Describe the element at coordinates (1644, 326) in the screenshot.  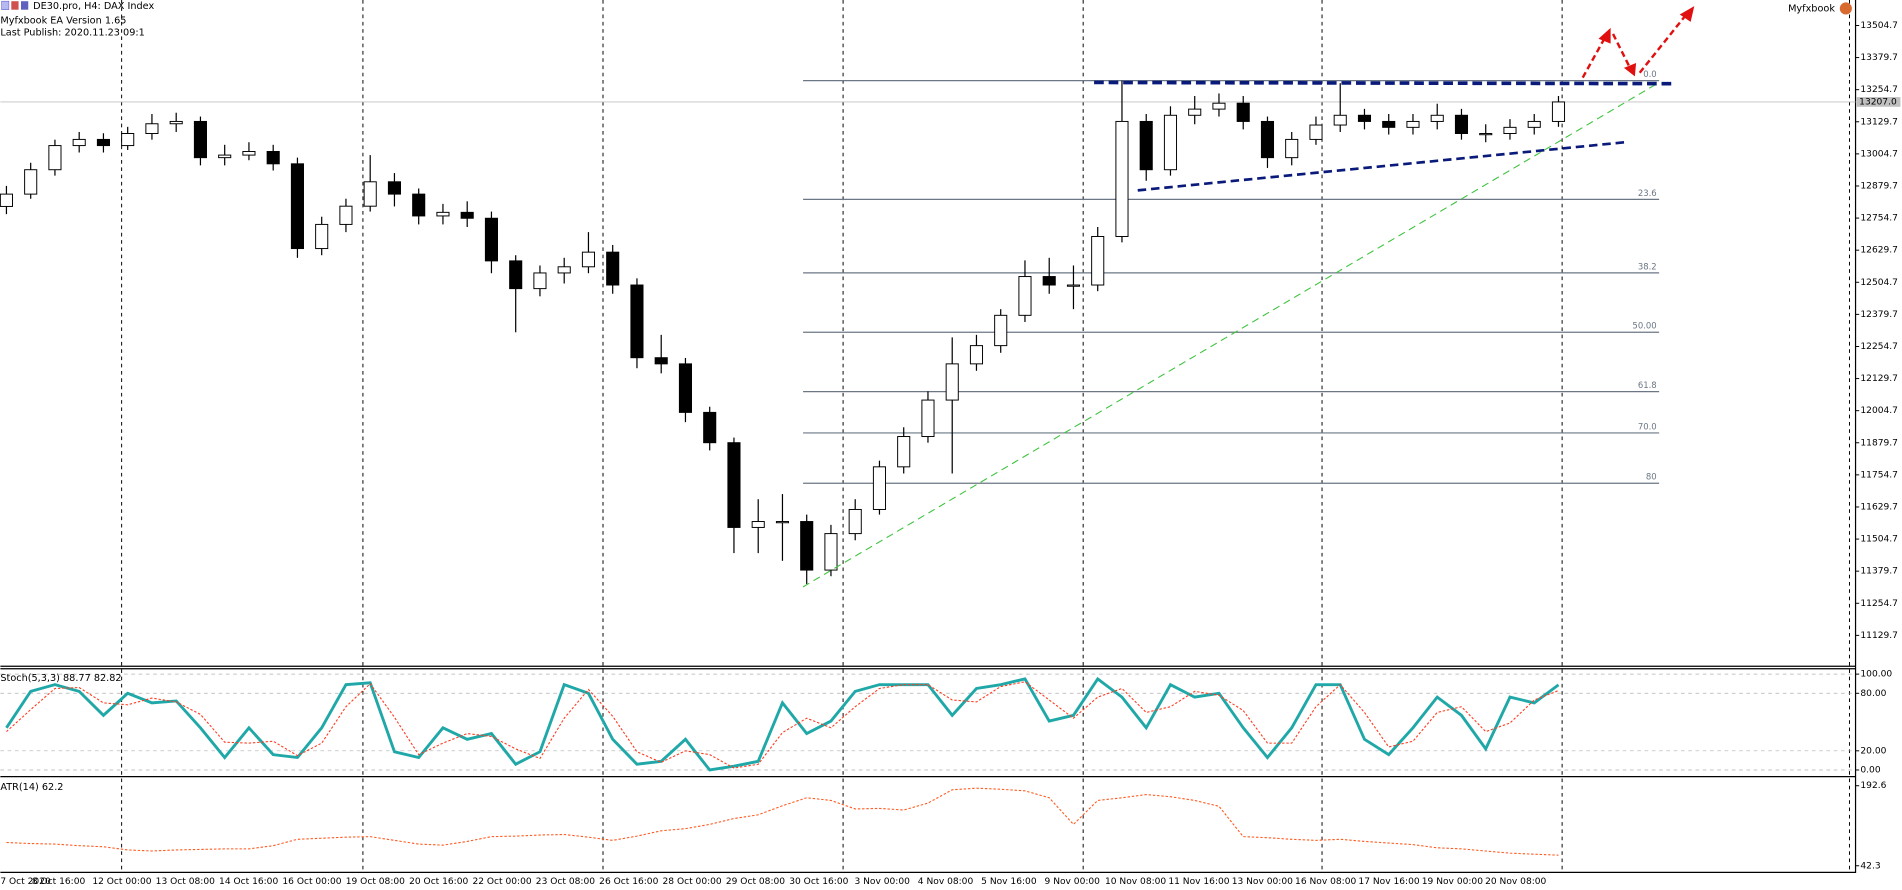
I see `fib-label: 50.00` at that location.